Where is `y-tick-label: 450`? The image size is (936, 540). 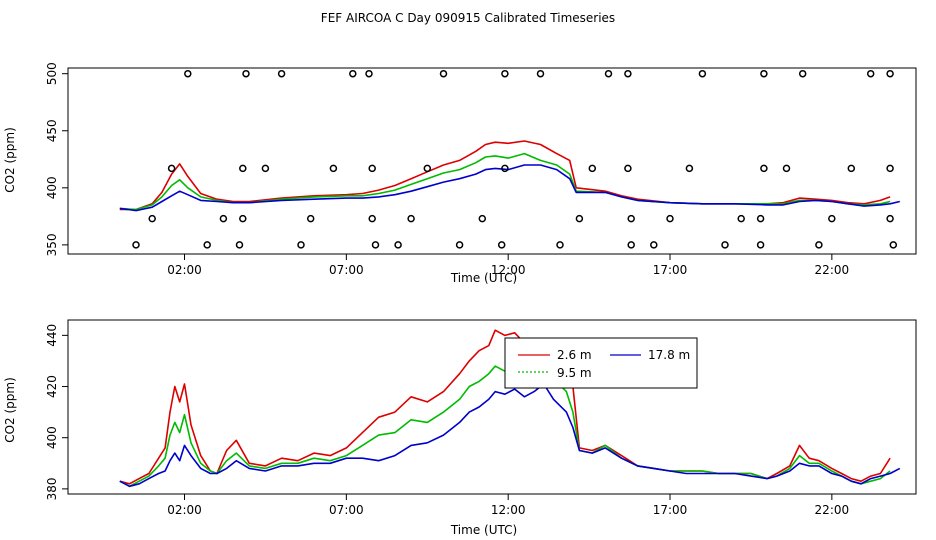 y-tick-label: 450 is located at coordinates (52, 130).